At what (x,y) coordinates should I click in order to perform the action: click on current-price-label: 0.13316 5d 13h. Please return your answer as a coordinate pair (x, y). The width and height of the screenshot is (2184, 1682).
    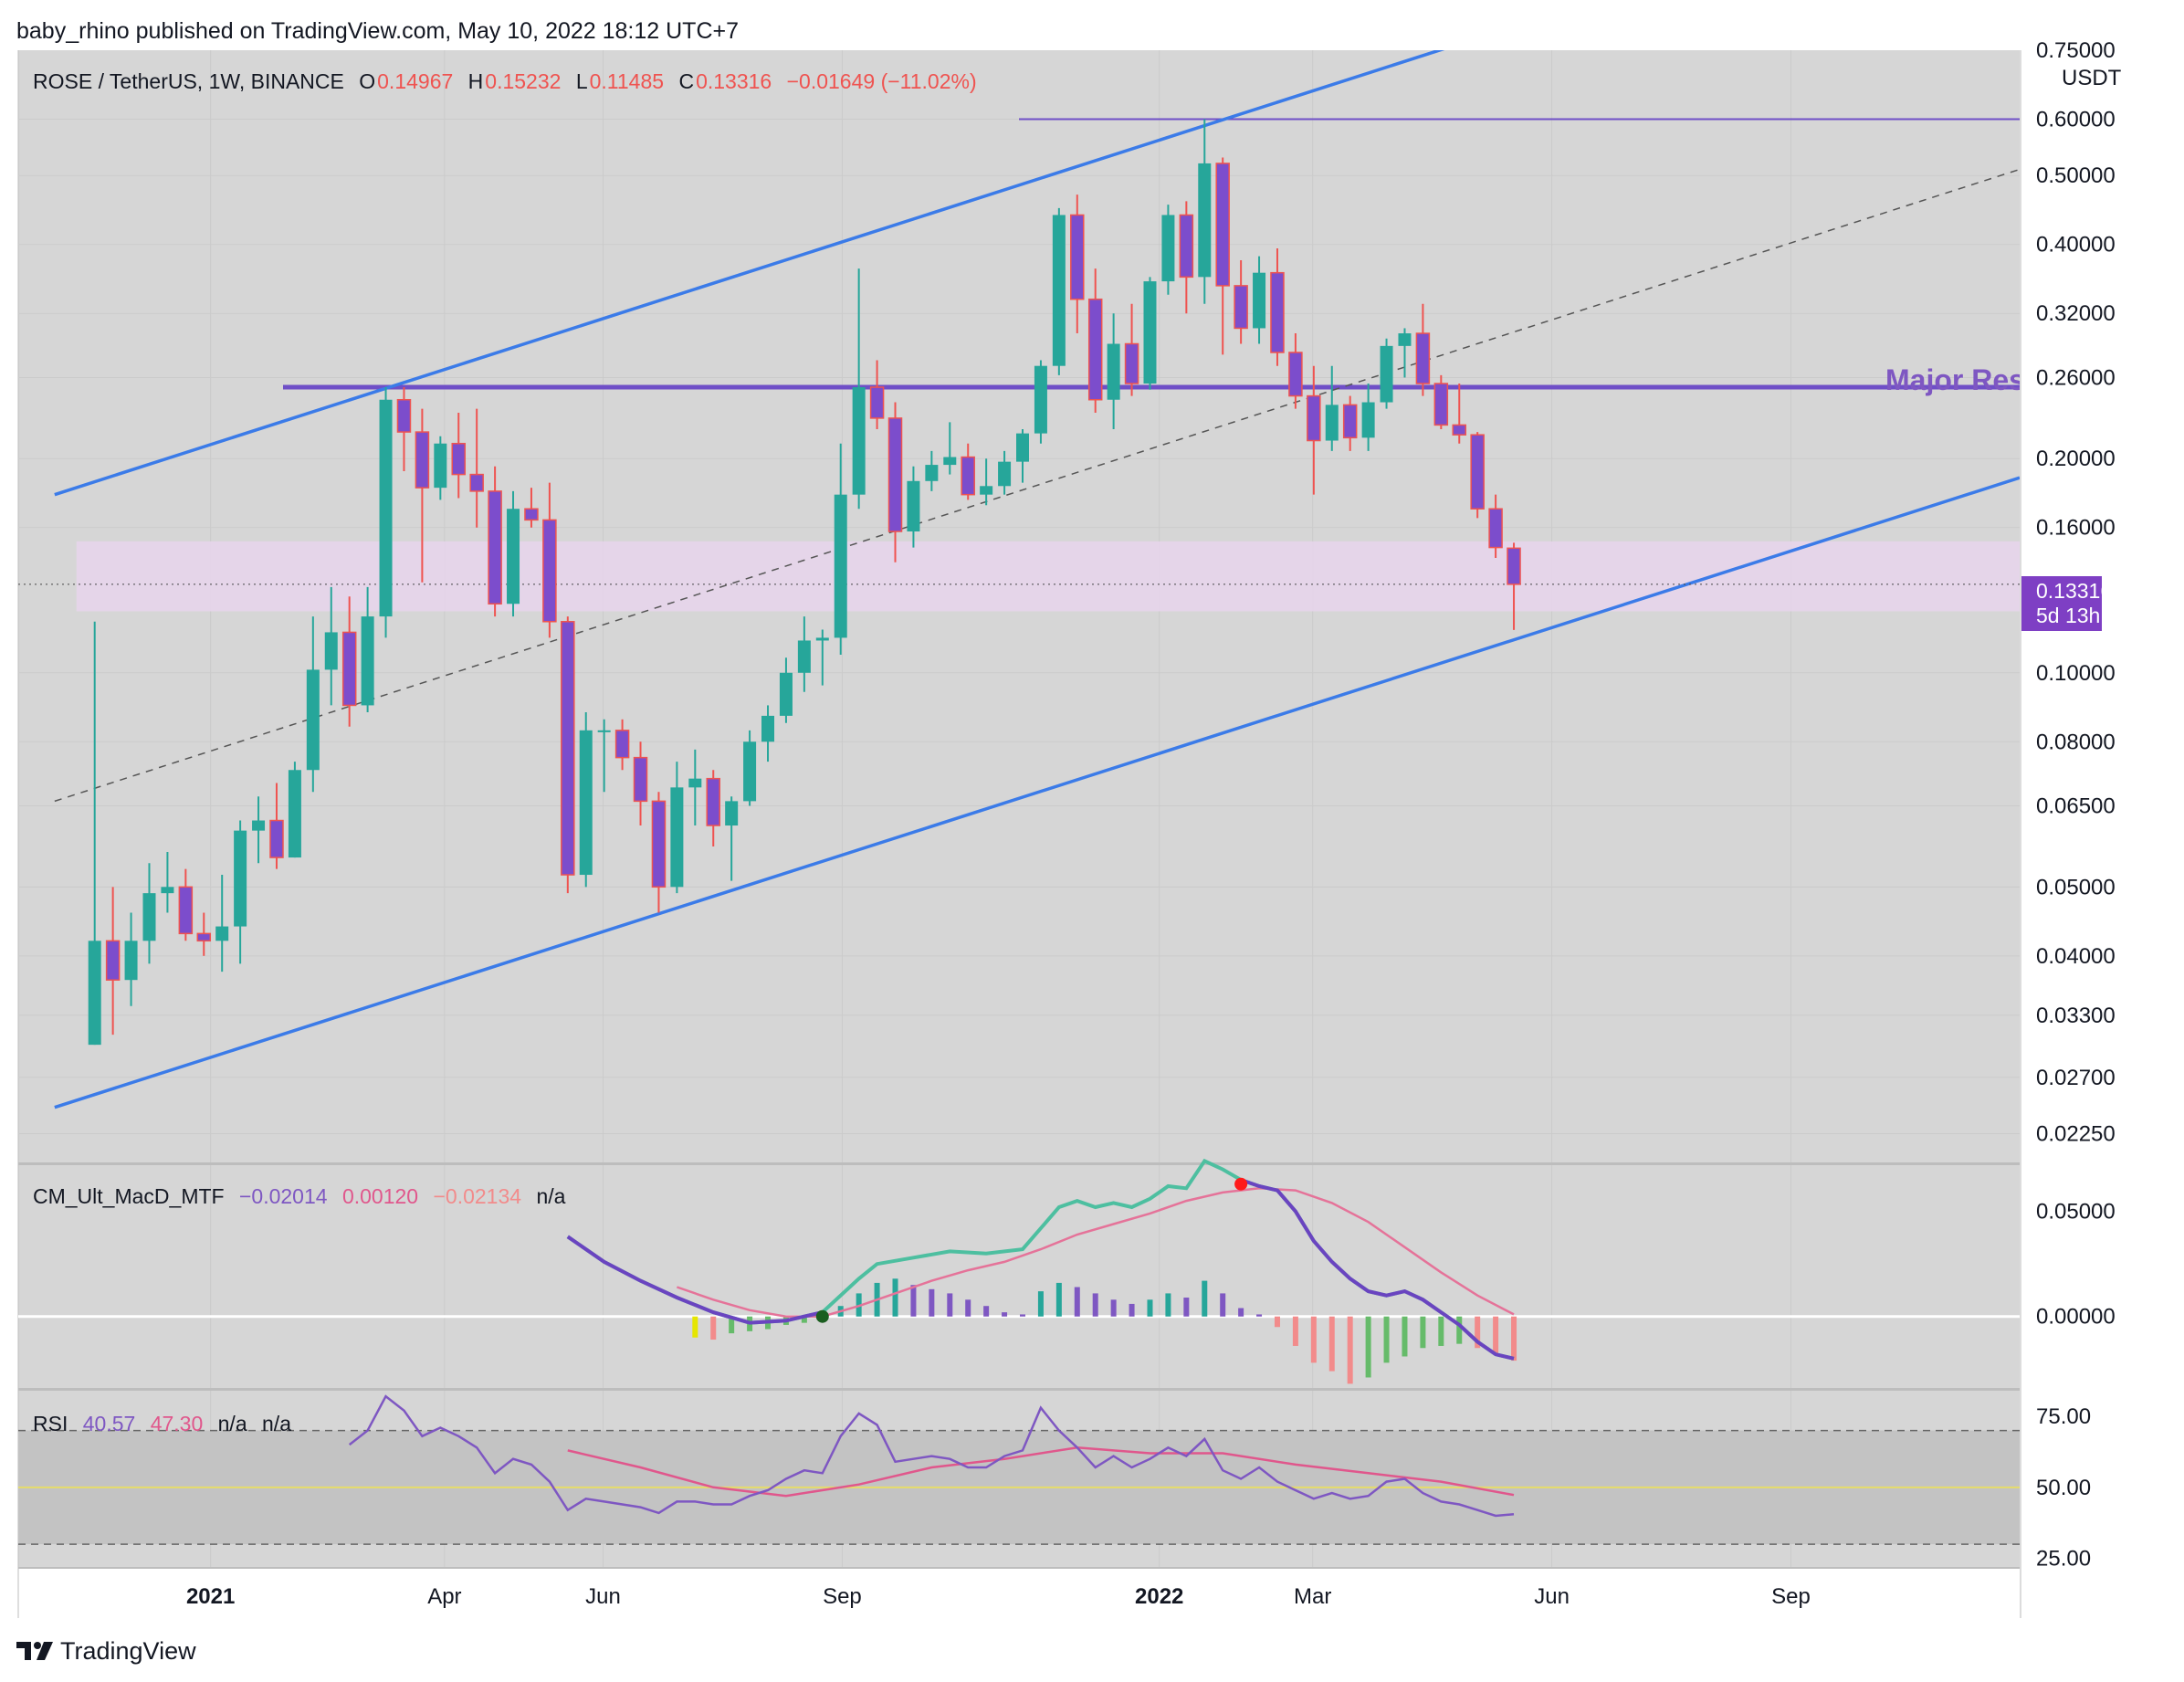
    Looking at the image, I should click on (2066, 603).